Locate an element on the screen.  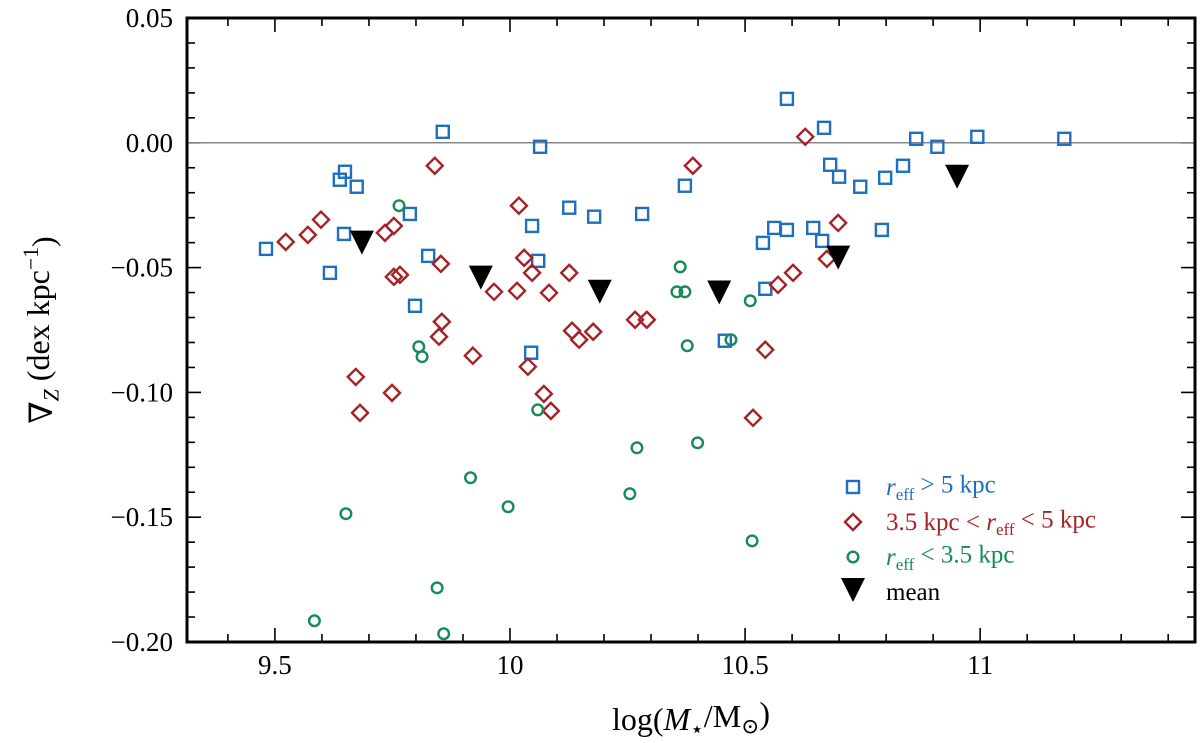
x-axis-label: log(M⋆​/M⊙​) is located at coordinates (691, 718).